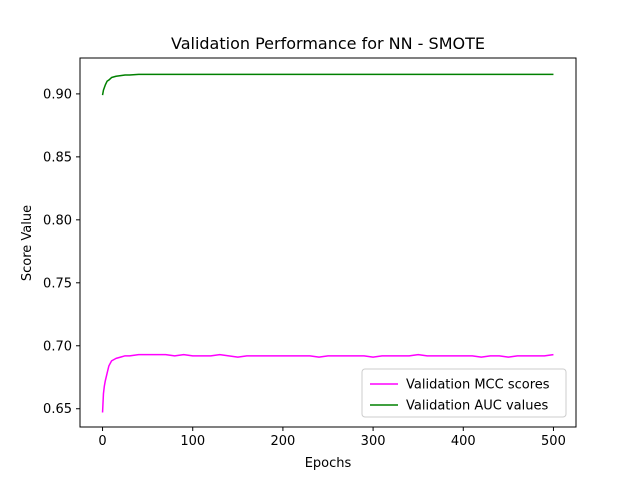 The height and width of the screenshot is (484, 640). What do you see at coordinates (553, 441) in the screenshot?
I see `x-tick-label: 500` at bounding box center [553, 441].